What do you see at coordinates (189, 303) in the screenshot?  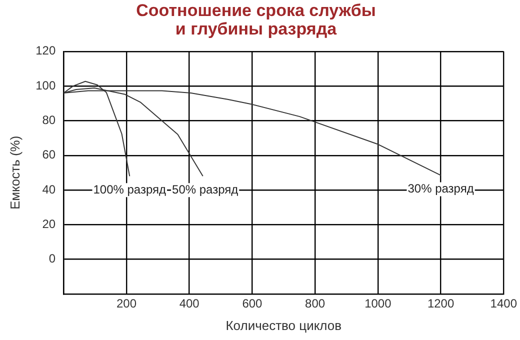 I see `x-tick-label: 400` at bounding box center [189, 303].